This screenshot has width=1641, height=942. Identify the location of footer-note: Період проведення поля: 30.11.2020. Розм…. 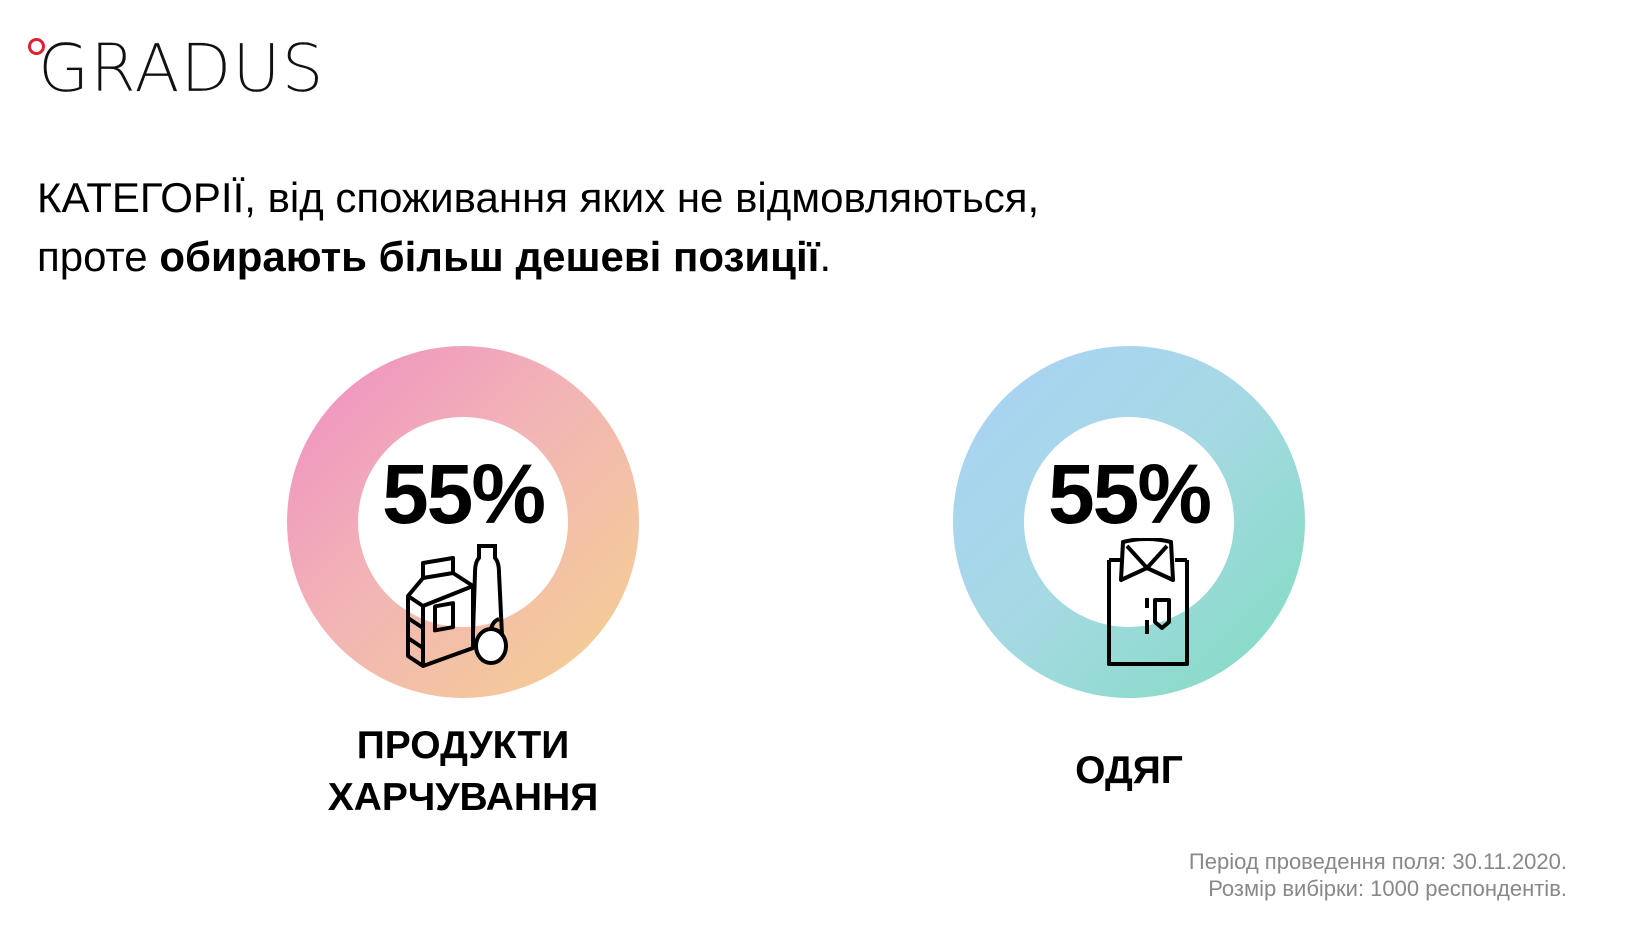
(1378, 875).